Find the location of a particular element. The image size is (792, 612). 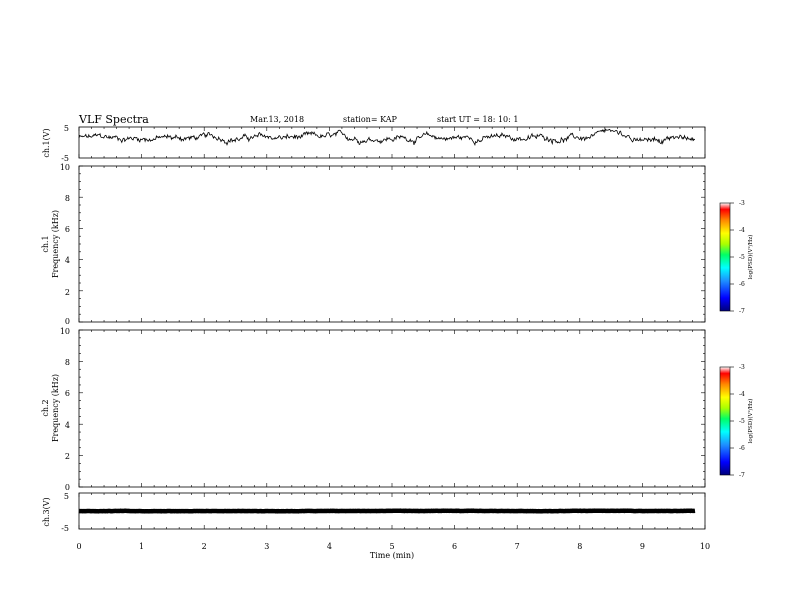

ch3-voltage-panel: 5 -5 ch.3(V) is located at coordinates (374, 512).